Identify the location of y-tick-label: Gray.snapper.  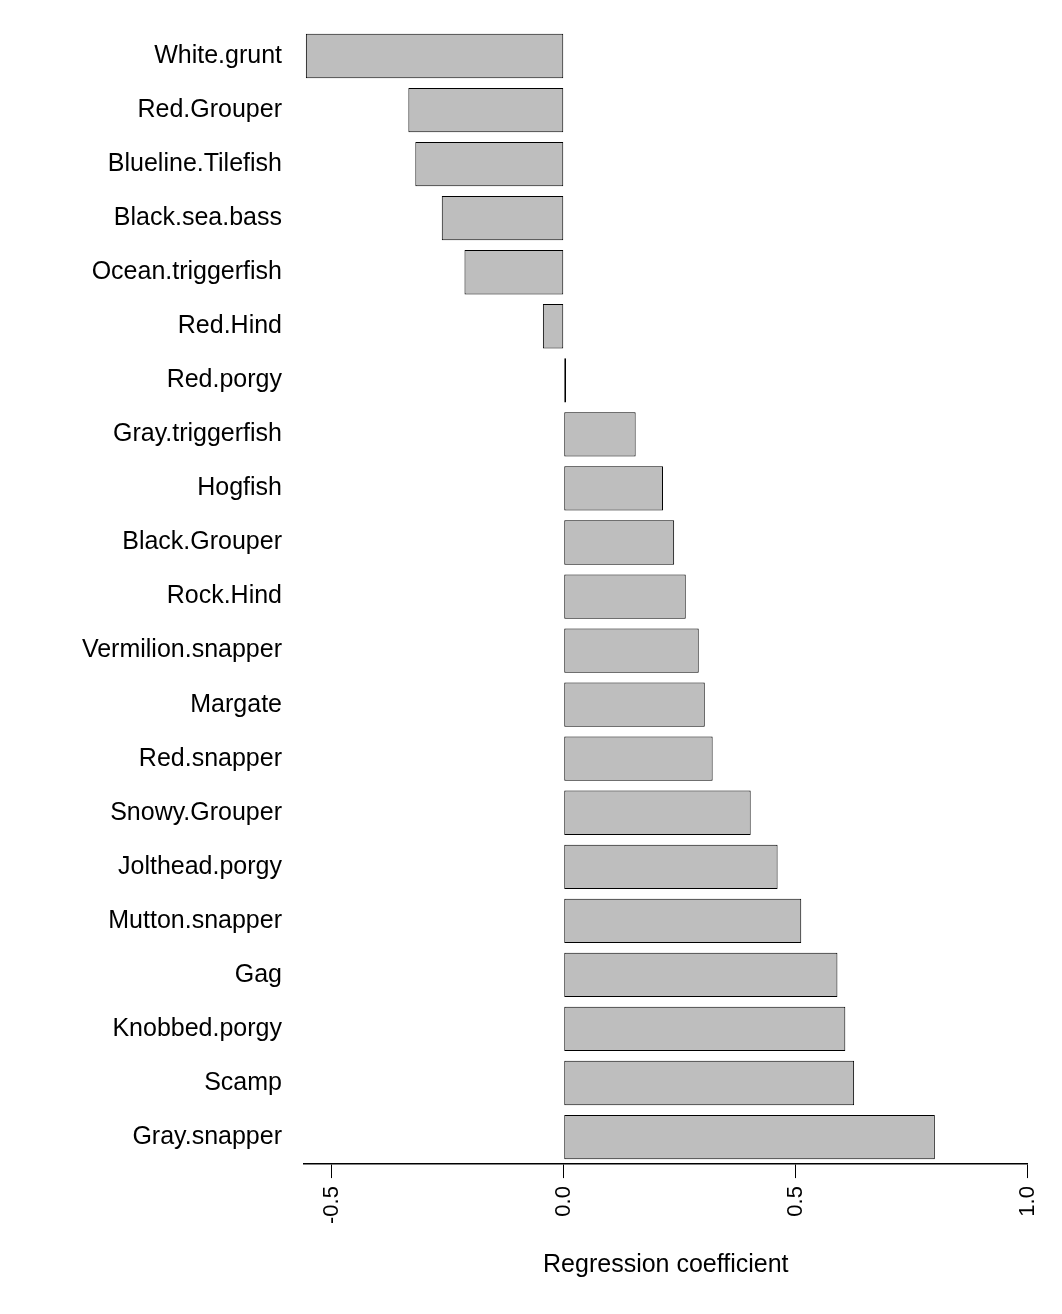
(207, 1134).